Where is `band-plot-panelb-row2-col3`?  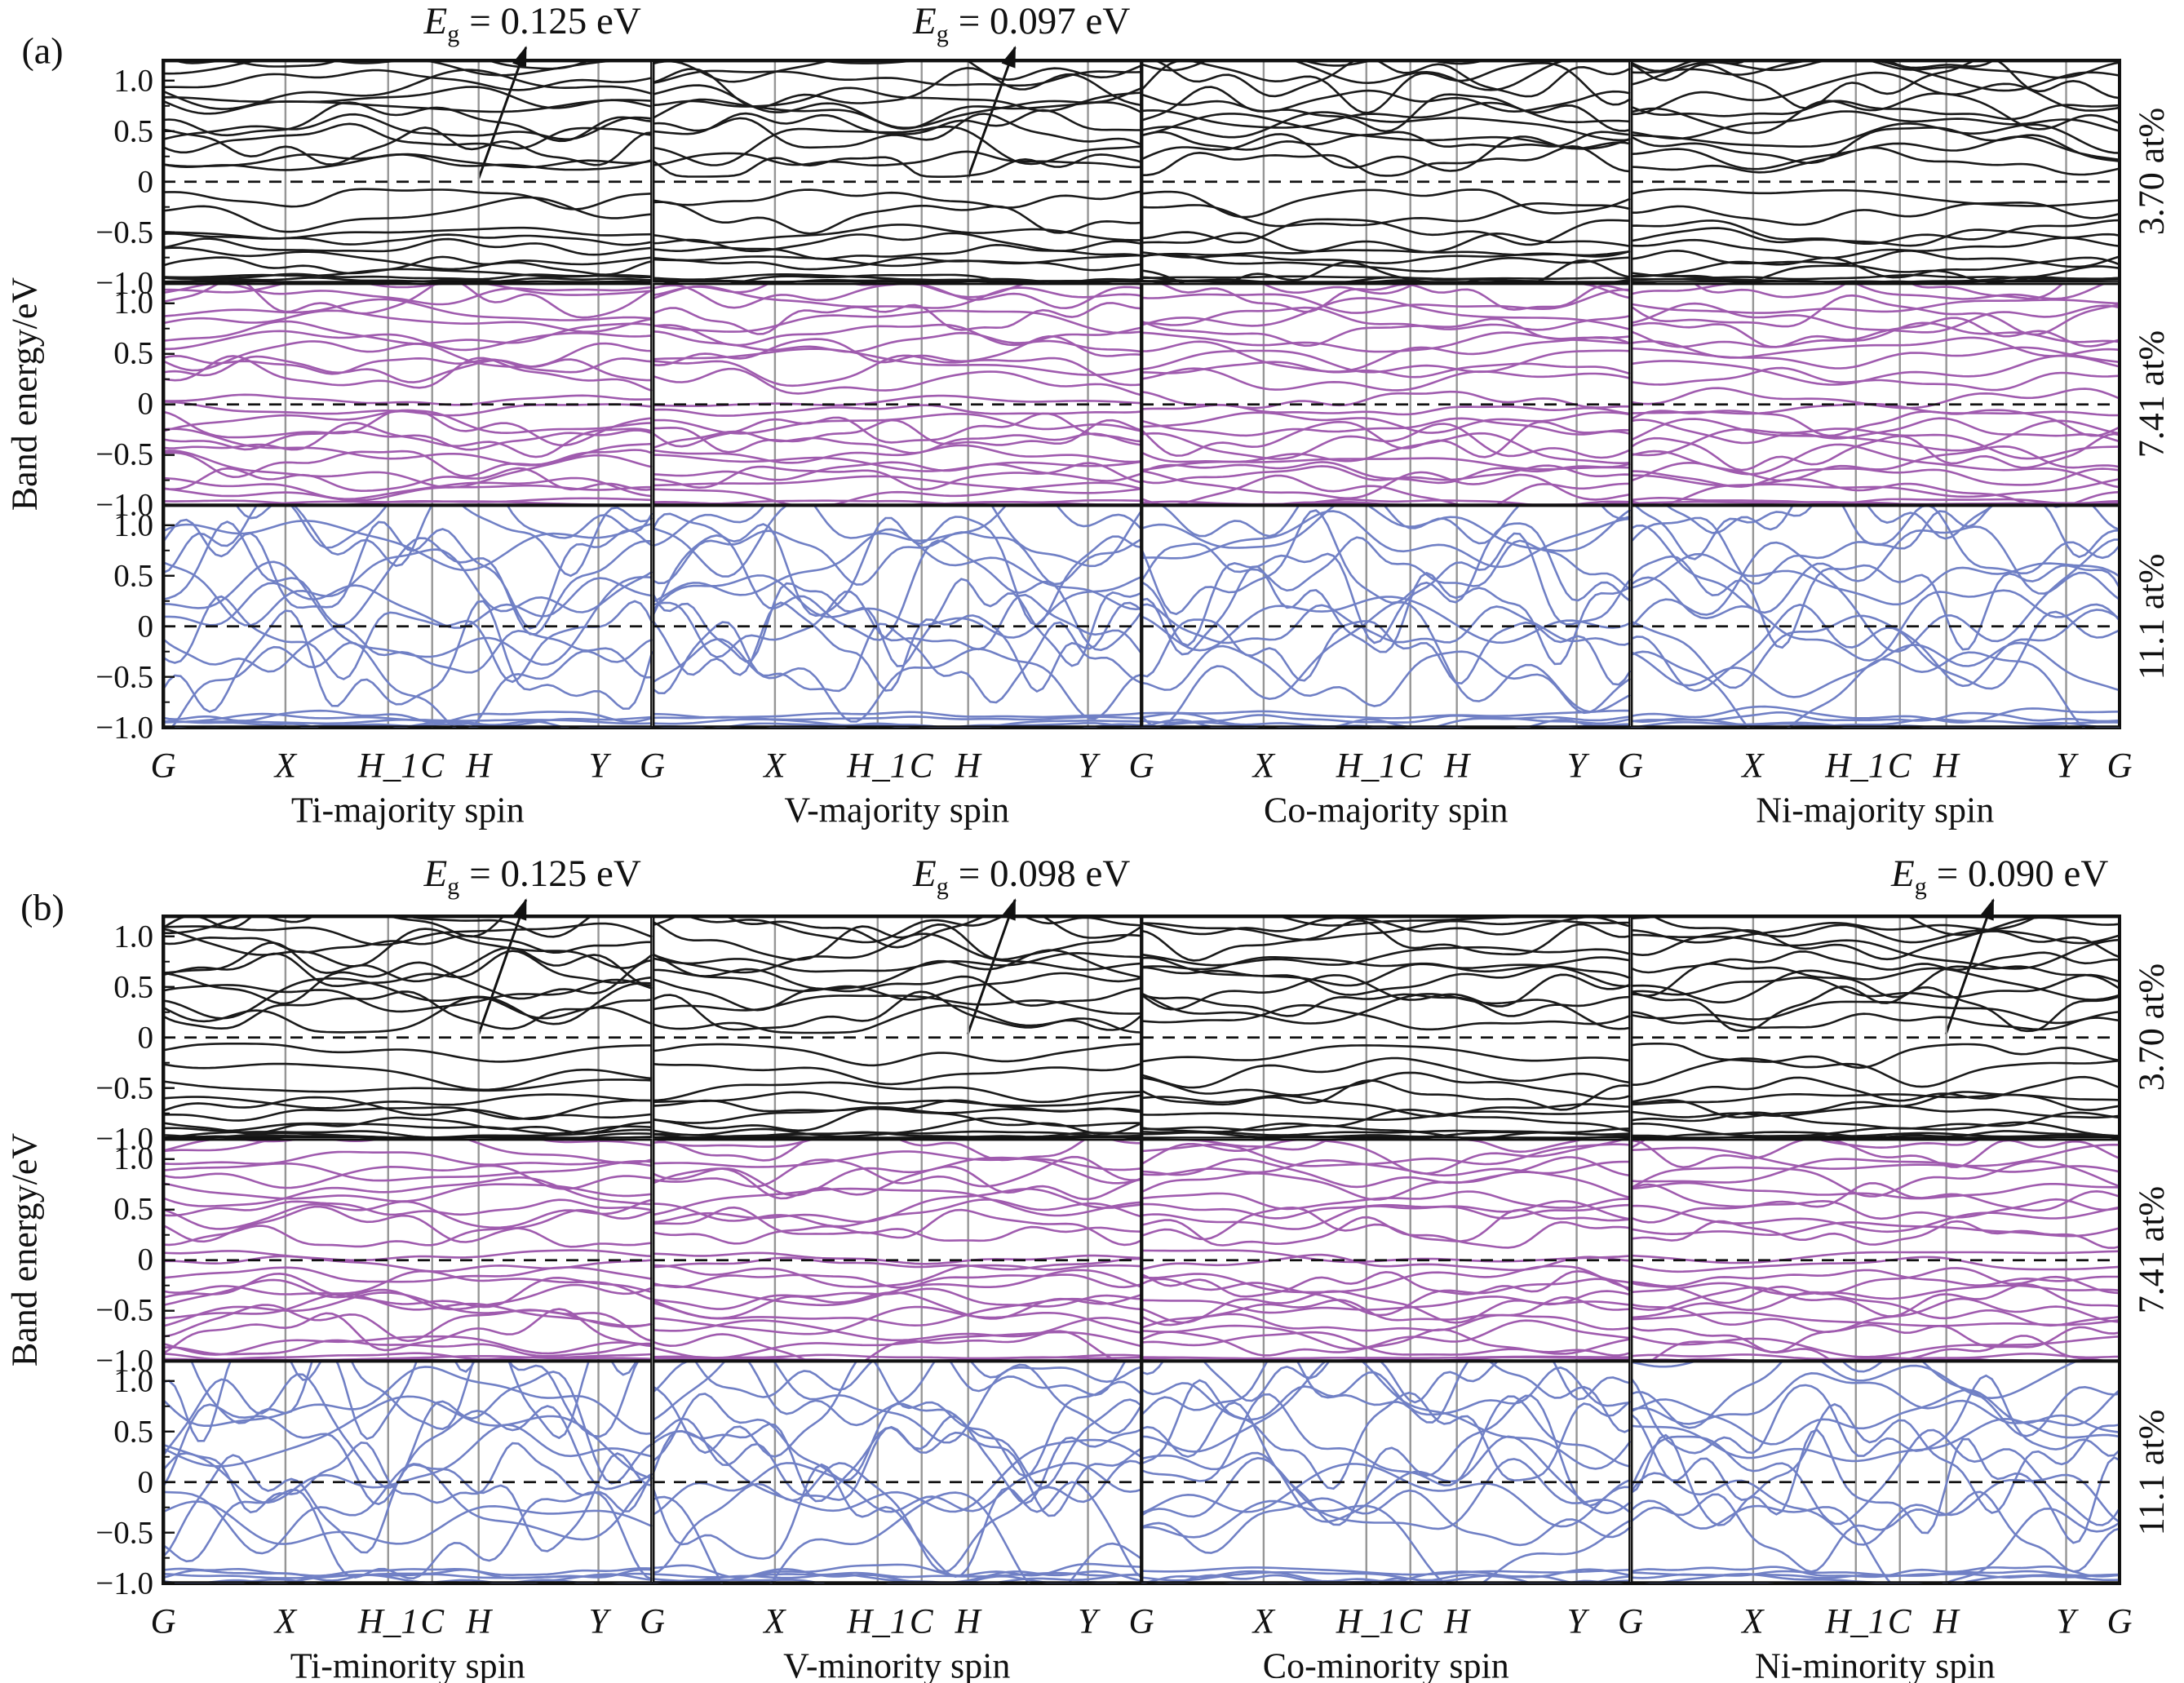 band-plot-panelb-row2-col3 is located at coordinates (1875, 1472).